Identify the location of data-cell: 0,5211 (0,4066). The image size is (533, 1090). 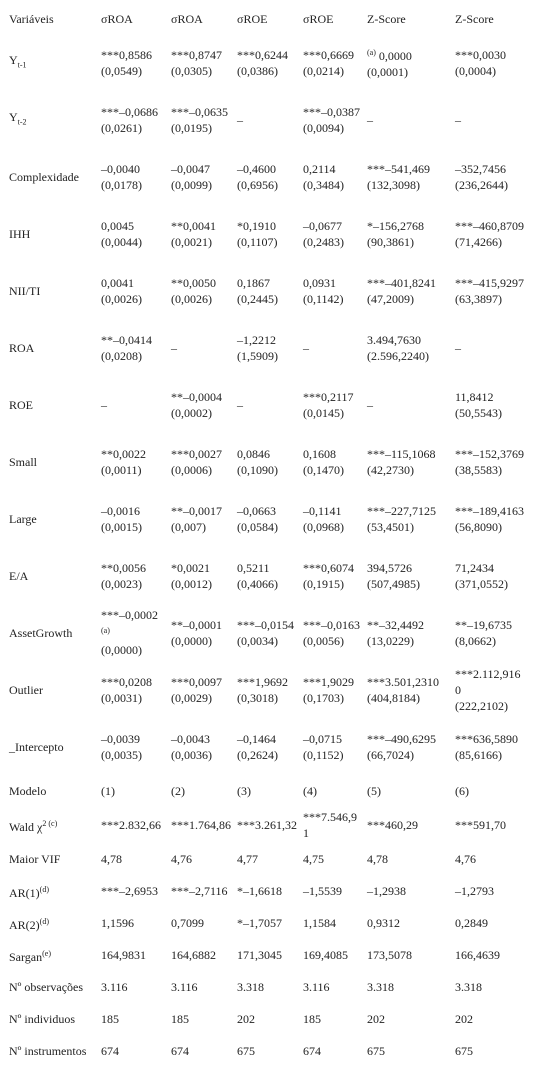
(267, 575).